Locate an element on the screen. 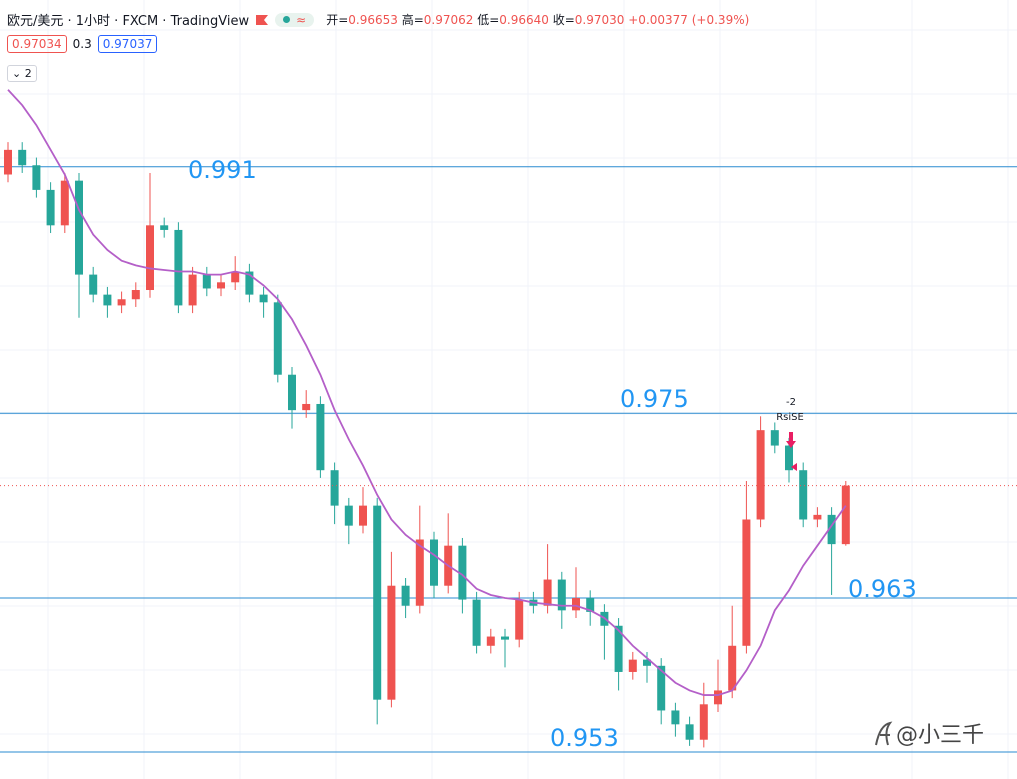 This screenshot has height=779, width=1017. symbol: 欧元/美元 · 1小时 · FXCM · TradingView is located at coordinates (128, 21).